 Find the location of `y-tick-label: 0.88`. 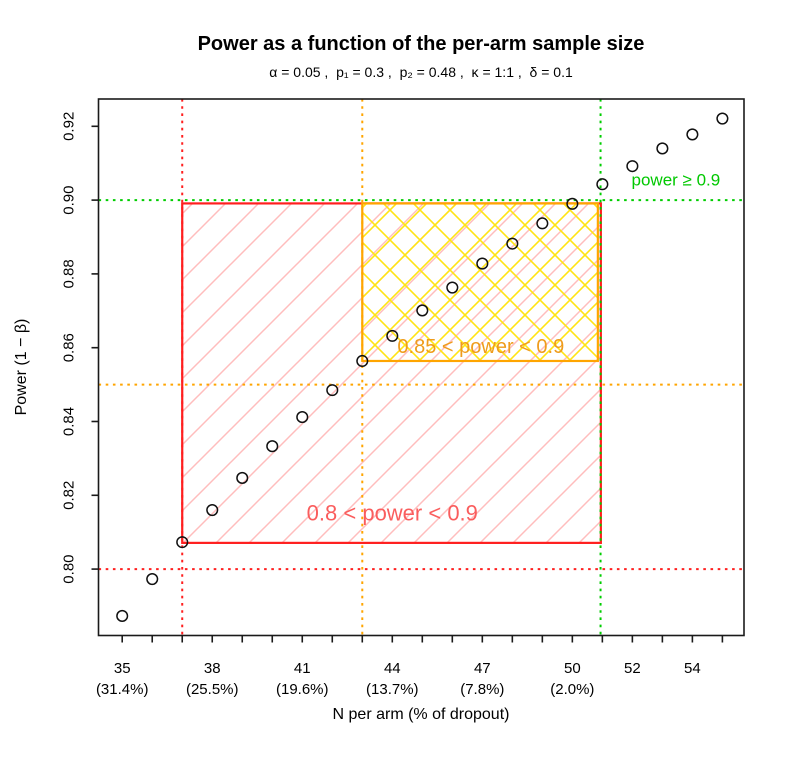

y-tick-label: 0.88 is located at coordinates (69, 273).